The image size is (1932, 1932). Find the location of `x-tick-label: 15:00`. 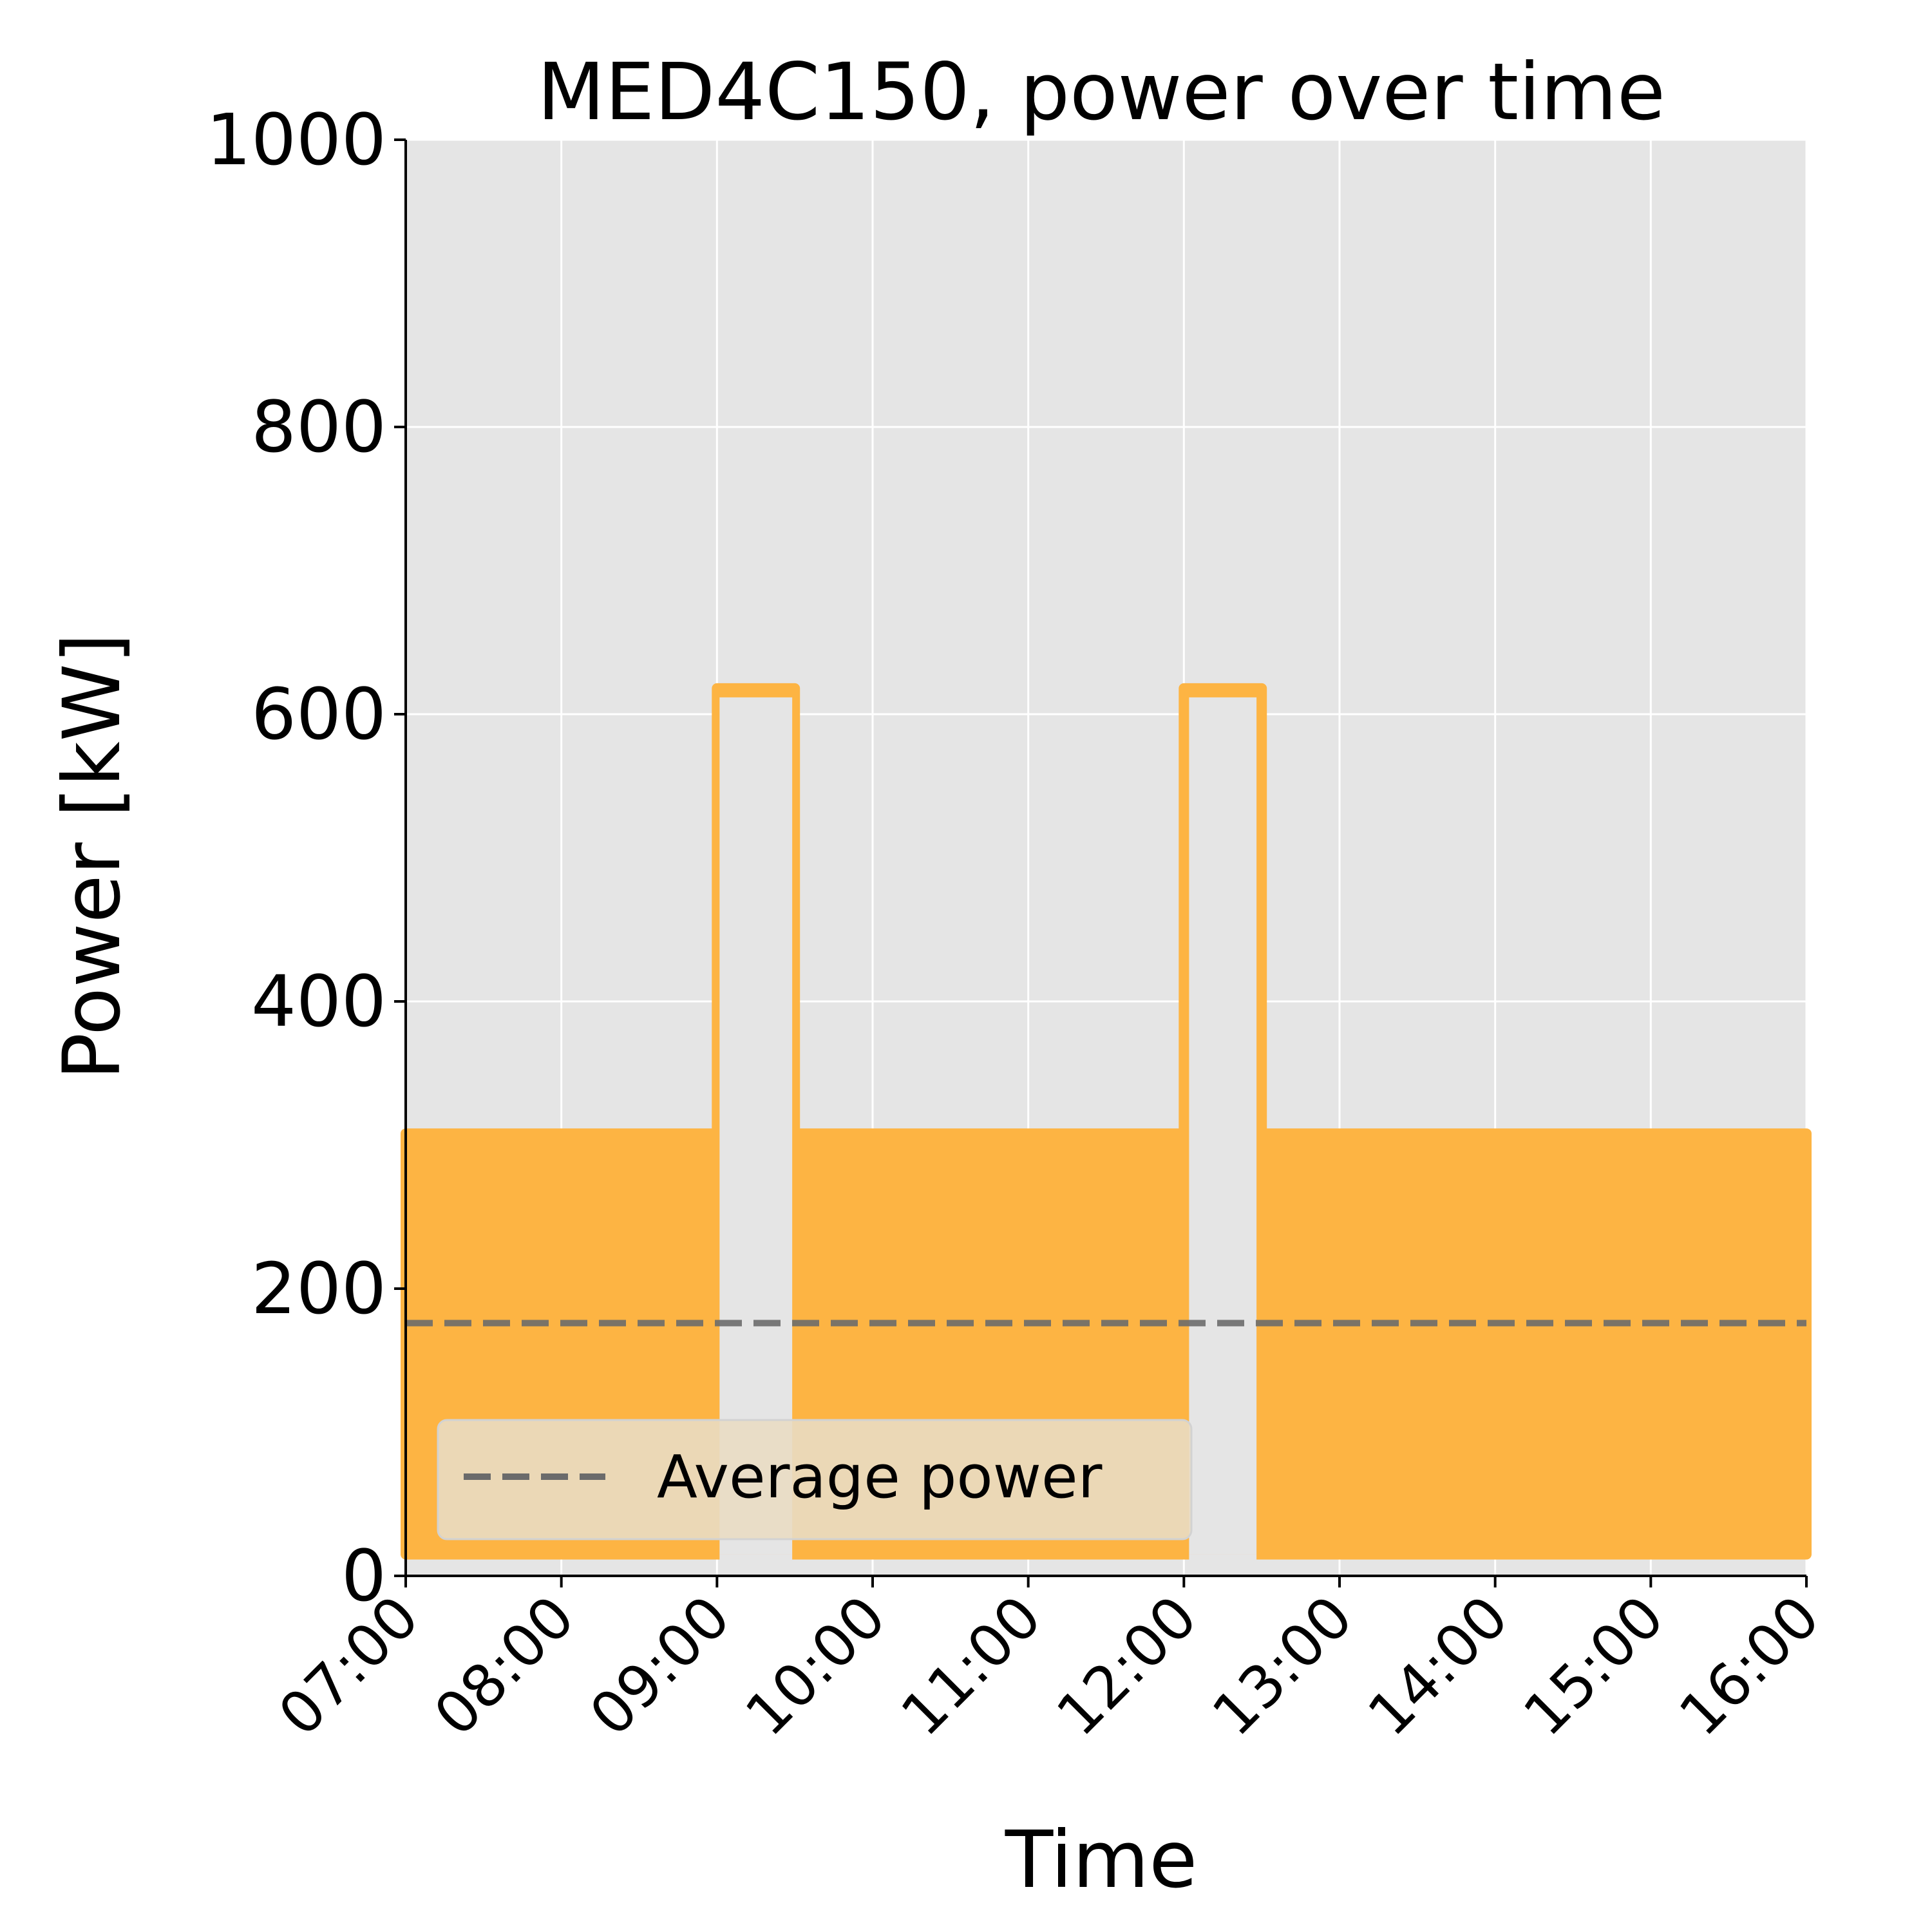

x-tick-label: 15:00 is located at coordinates (1594, 1666).